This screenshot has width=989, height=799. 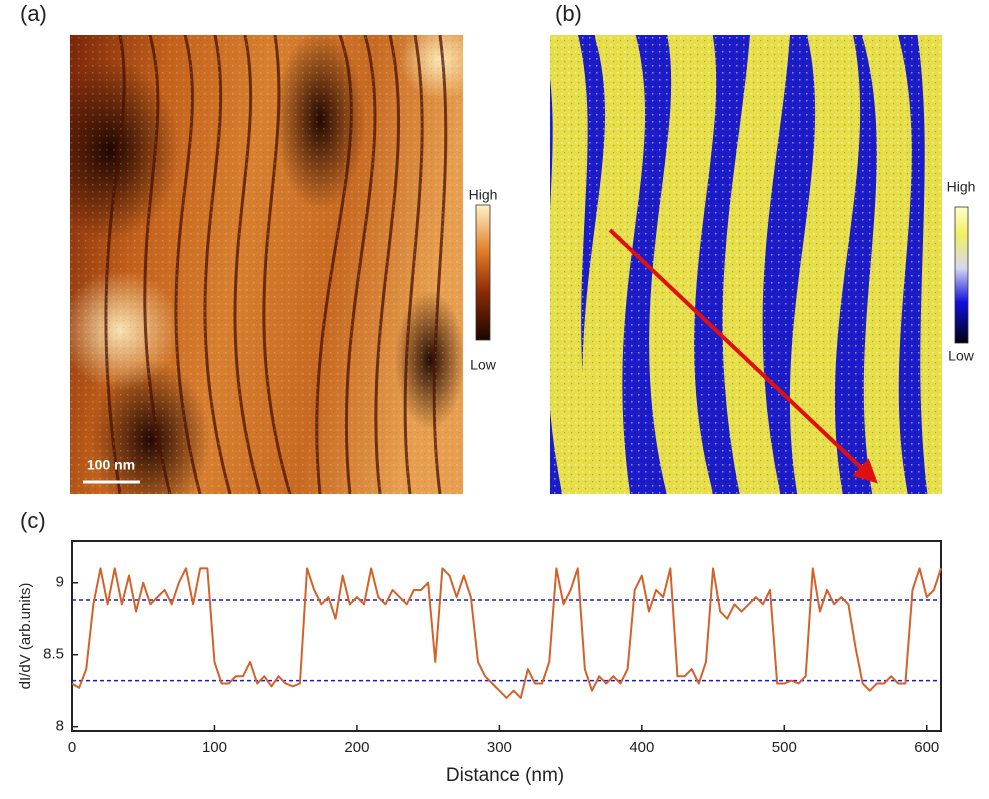 I want to click on y-tick-label: 8.5, so click(x=53, y=654).